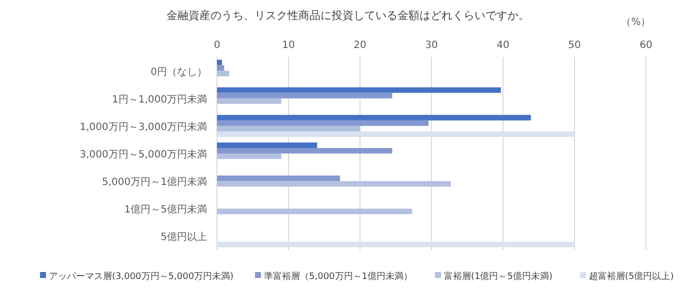  I want to click on chart-title: 金融資産のうち、リスク性商品に投資している金額はどれくらいですか。, so click(348, 15).